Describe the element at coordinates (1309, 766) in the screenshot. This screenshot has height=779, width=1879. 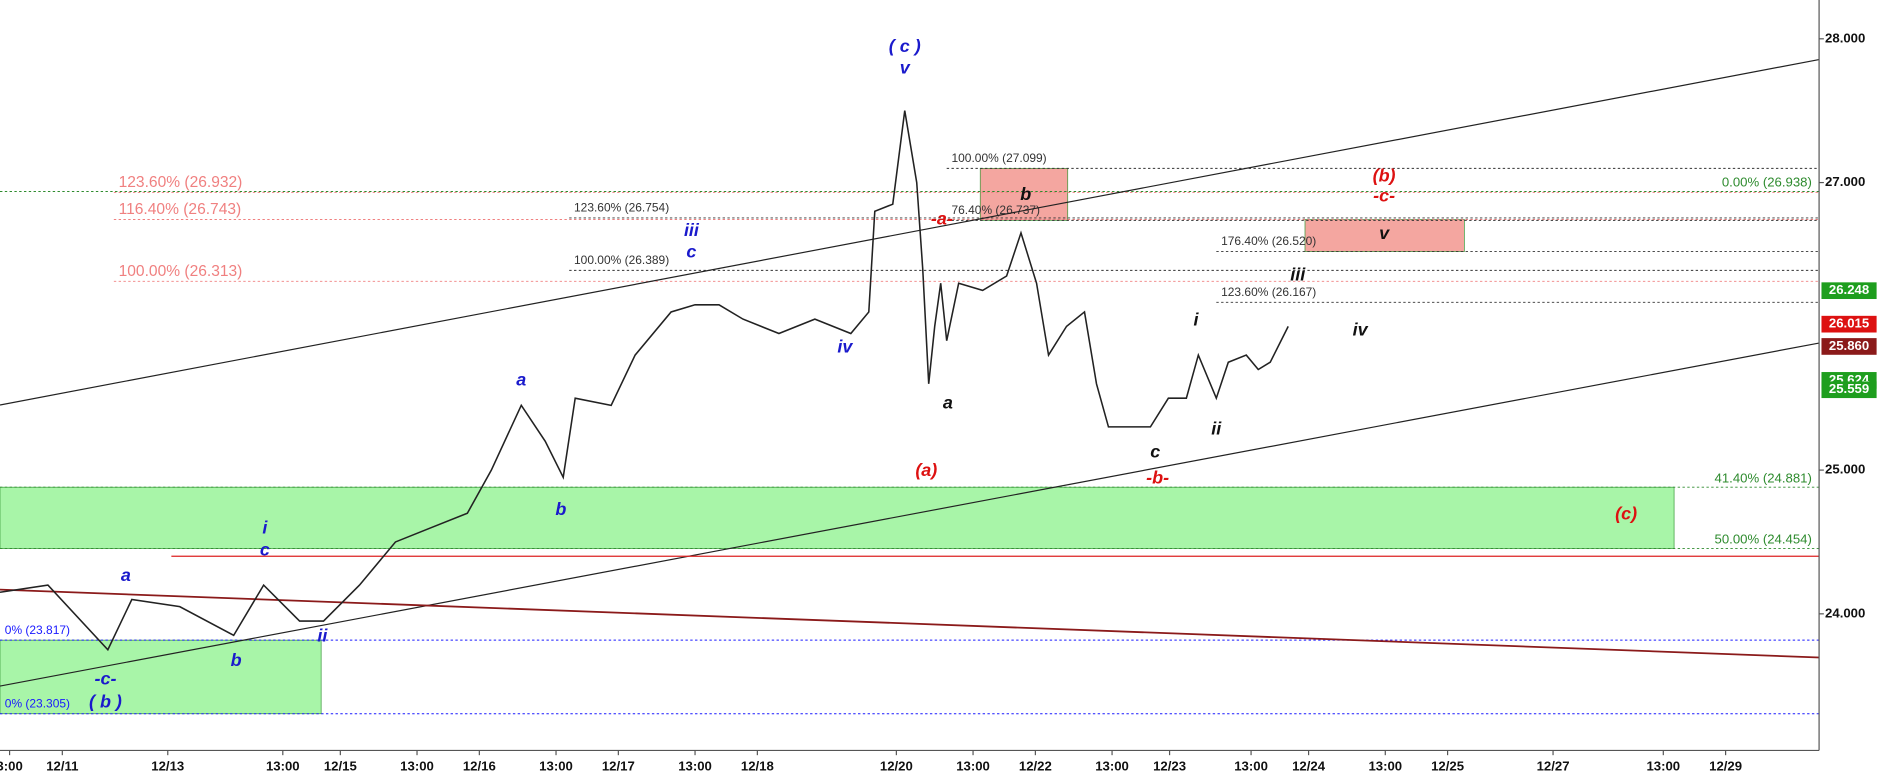
I see `x-tick-label: 12/24` at that location.